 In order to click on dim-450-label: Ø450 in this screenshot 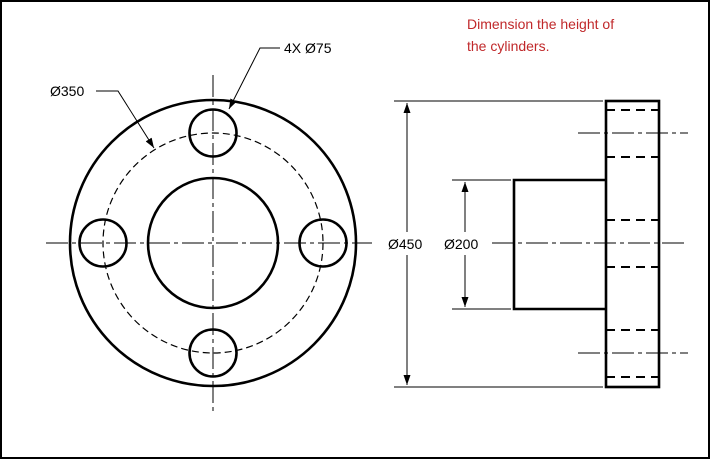, I will do `click(405, 244)`.